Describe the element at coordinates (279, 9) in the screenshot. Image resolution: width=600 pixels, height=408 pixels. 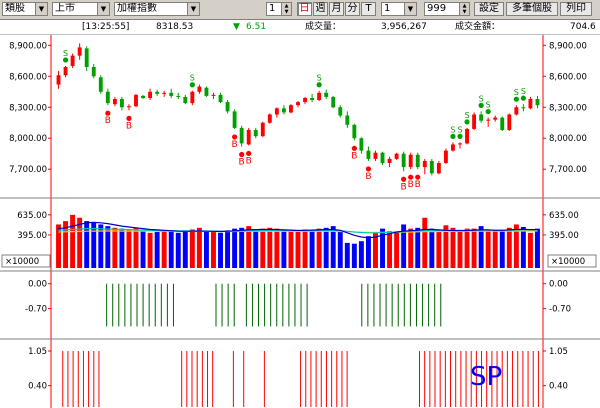
I see `count-spinner-1: 1 ▲ ▼` at that location.